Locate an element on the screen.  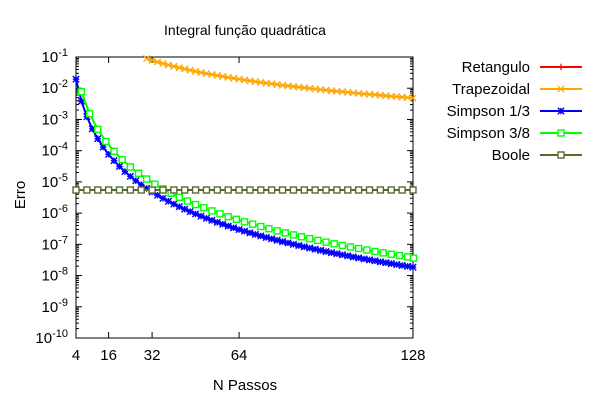
legend-label: Simpson 3/8 is located at coordinates (488, 133).